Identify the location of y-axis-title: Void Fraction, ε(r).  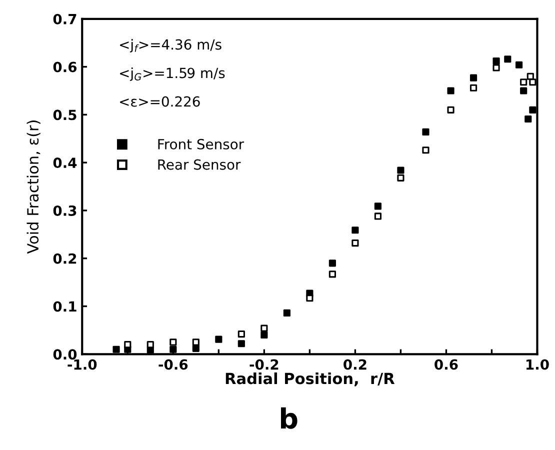
(33, 187).